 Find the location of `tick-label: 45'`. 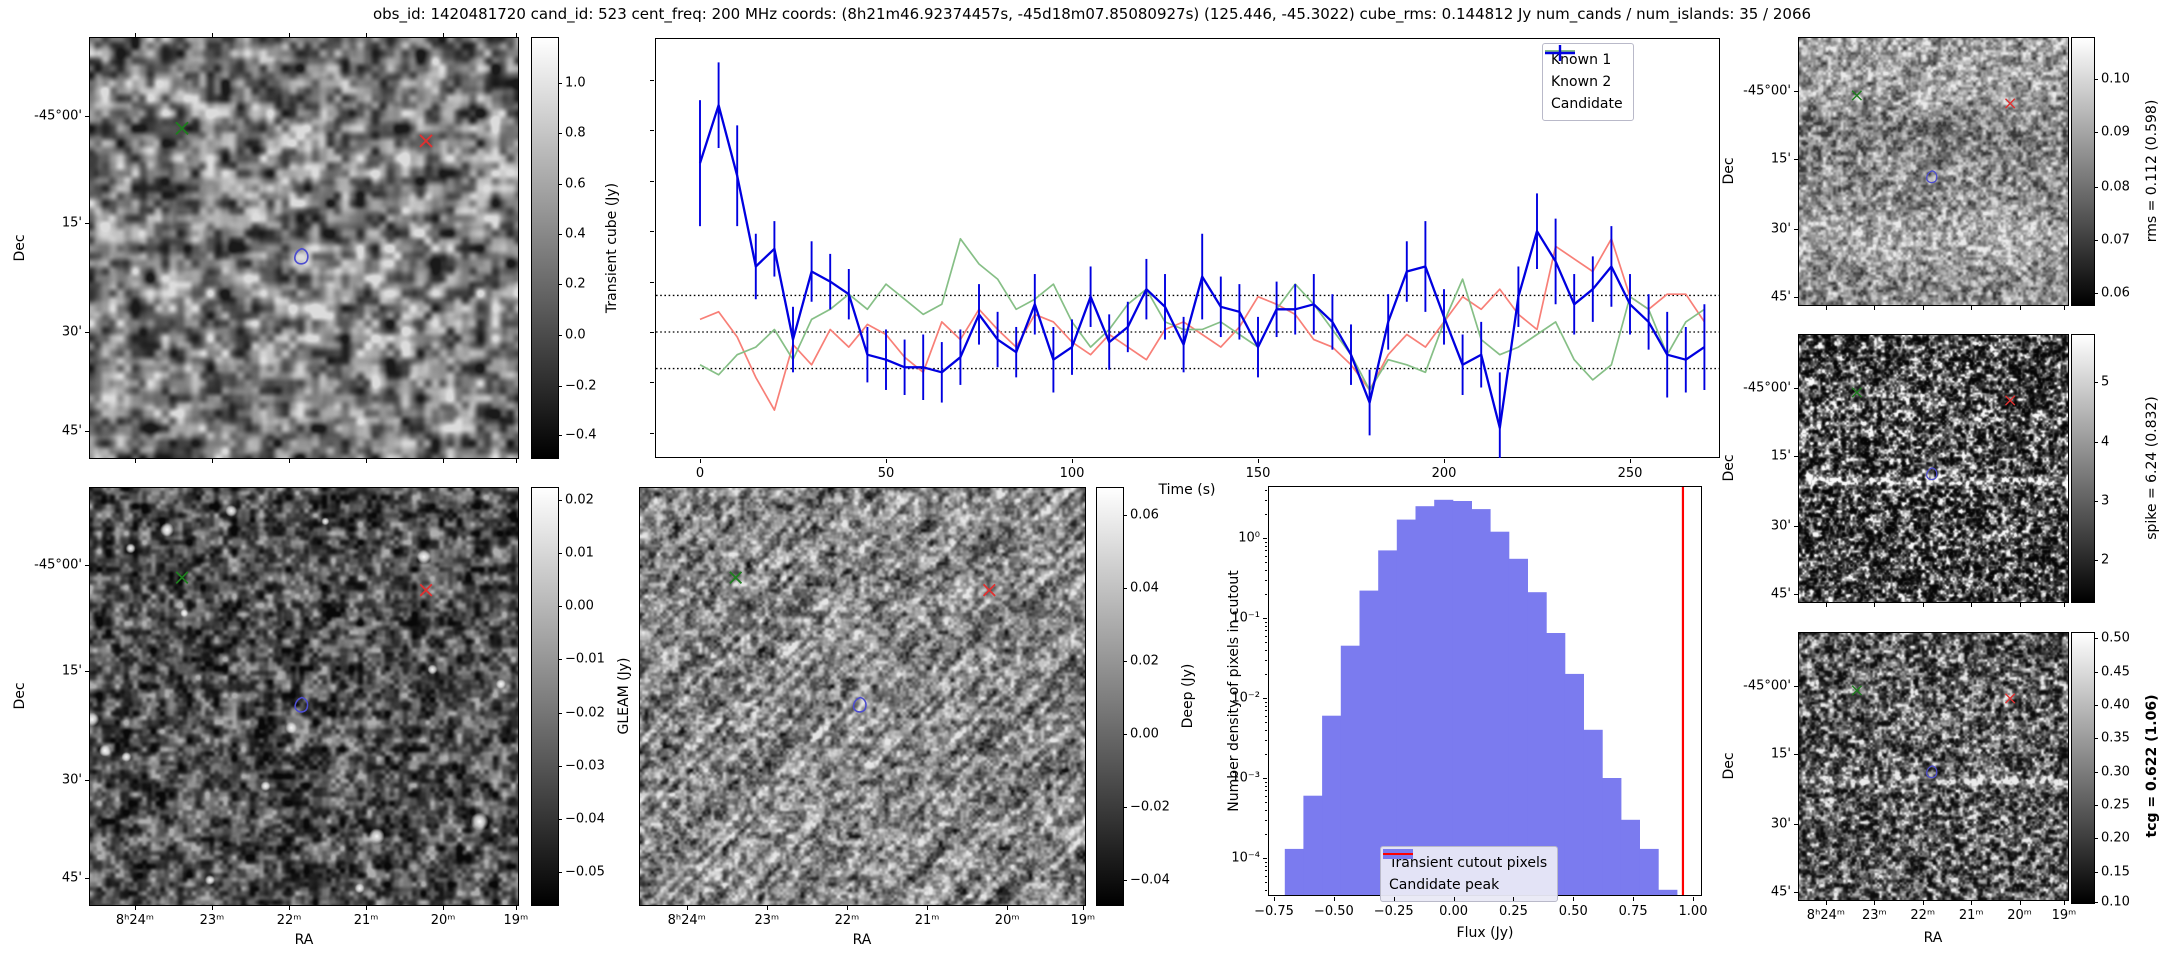

tick-label: 45' is located at coordinates (1780, 892).